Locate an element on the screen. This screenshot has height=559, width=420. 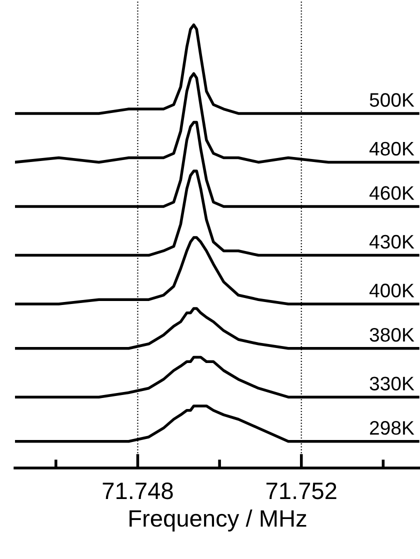
series-label: 460K is located at coordinates (391, 193).